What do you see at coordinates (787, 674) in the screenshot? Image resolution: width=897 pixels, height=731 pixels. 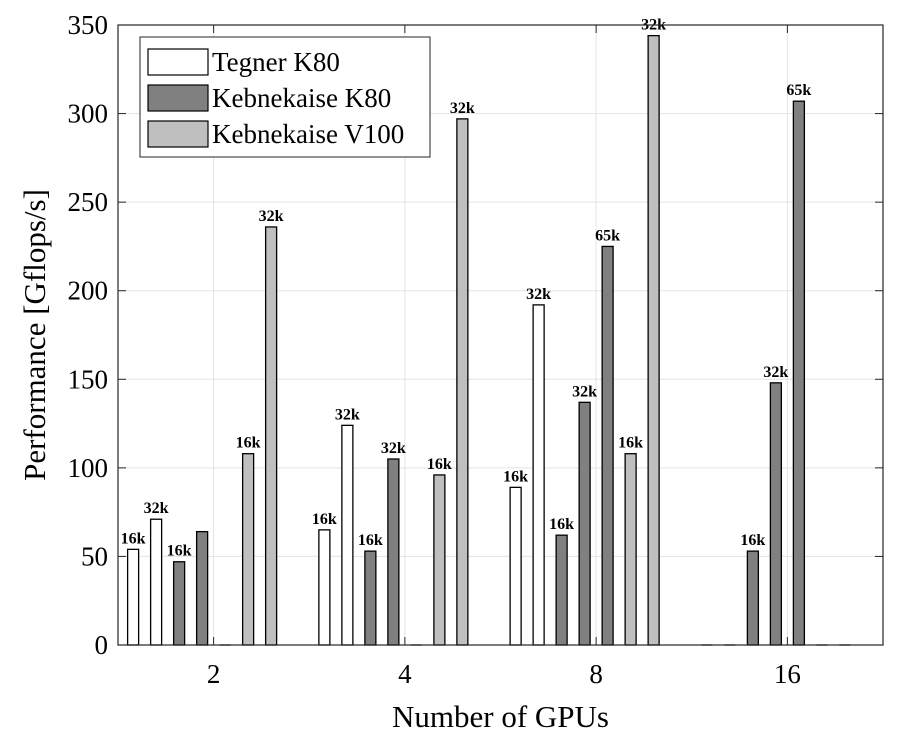 I see `x-tick-label: 16` at bounding box center [787, 674].